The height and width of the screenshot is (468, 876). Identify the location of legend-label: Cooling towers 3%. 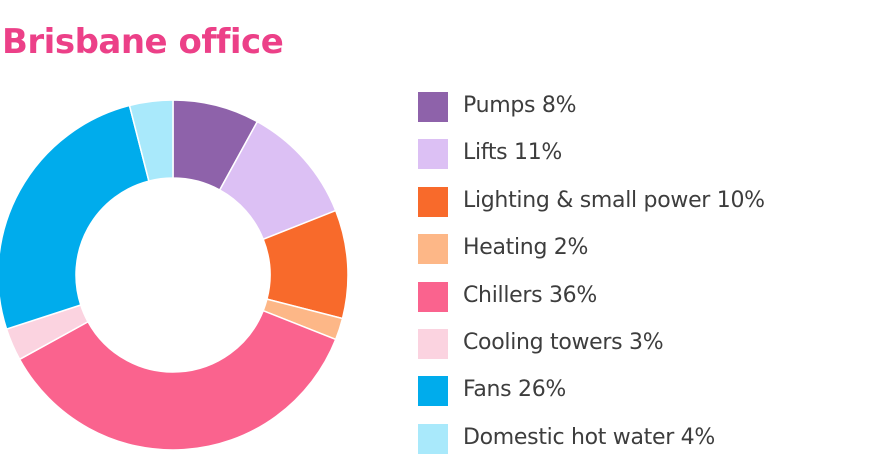
(563, 342).